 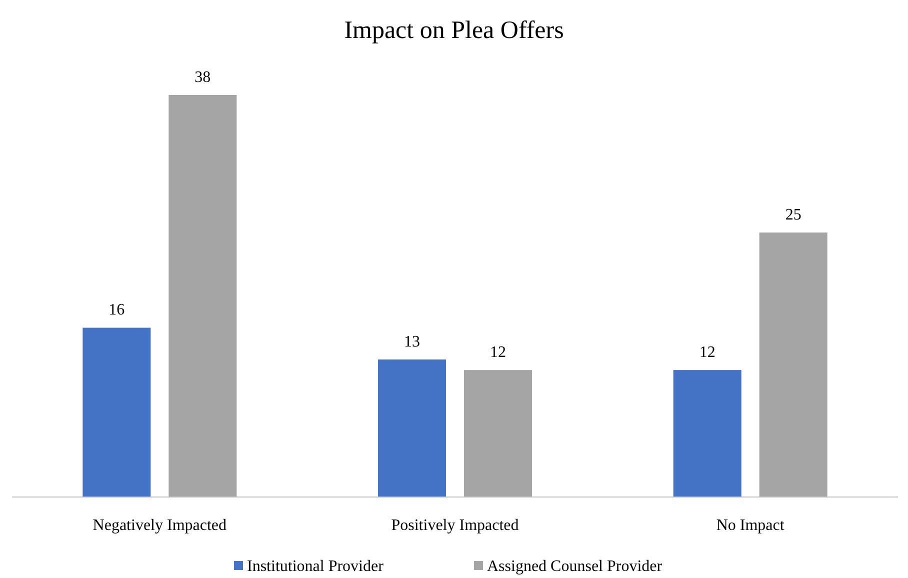 I want to click on data-label: 25, so click(x=793, y=215).